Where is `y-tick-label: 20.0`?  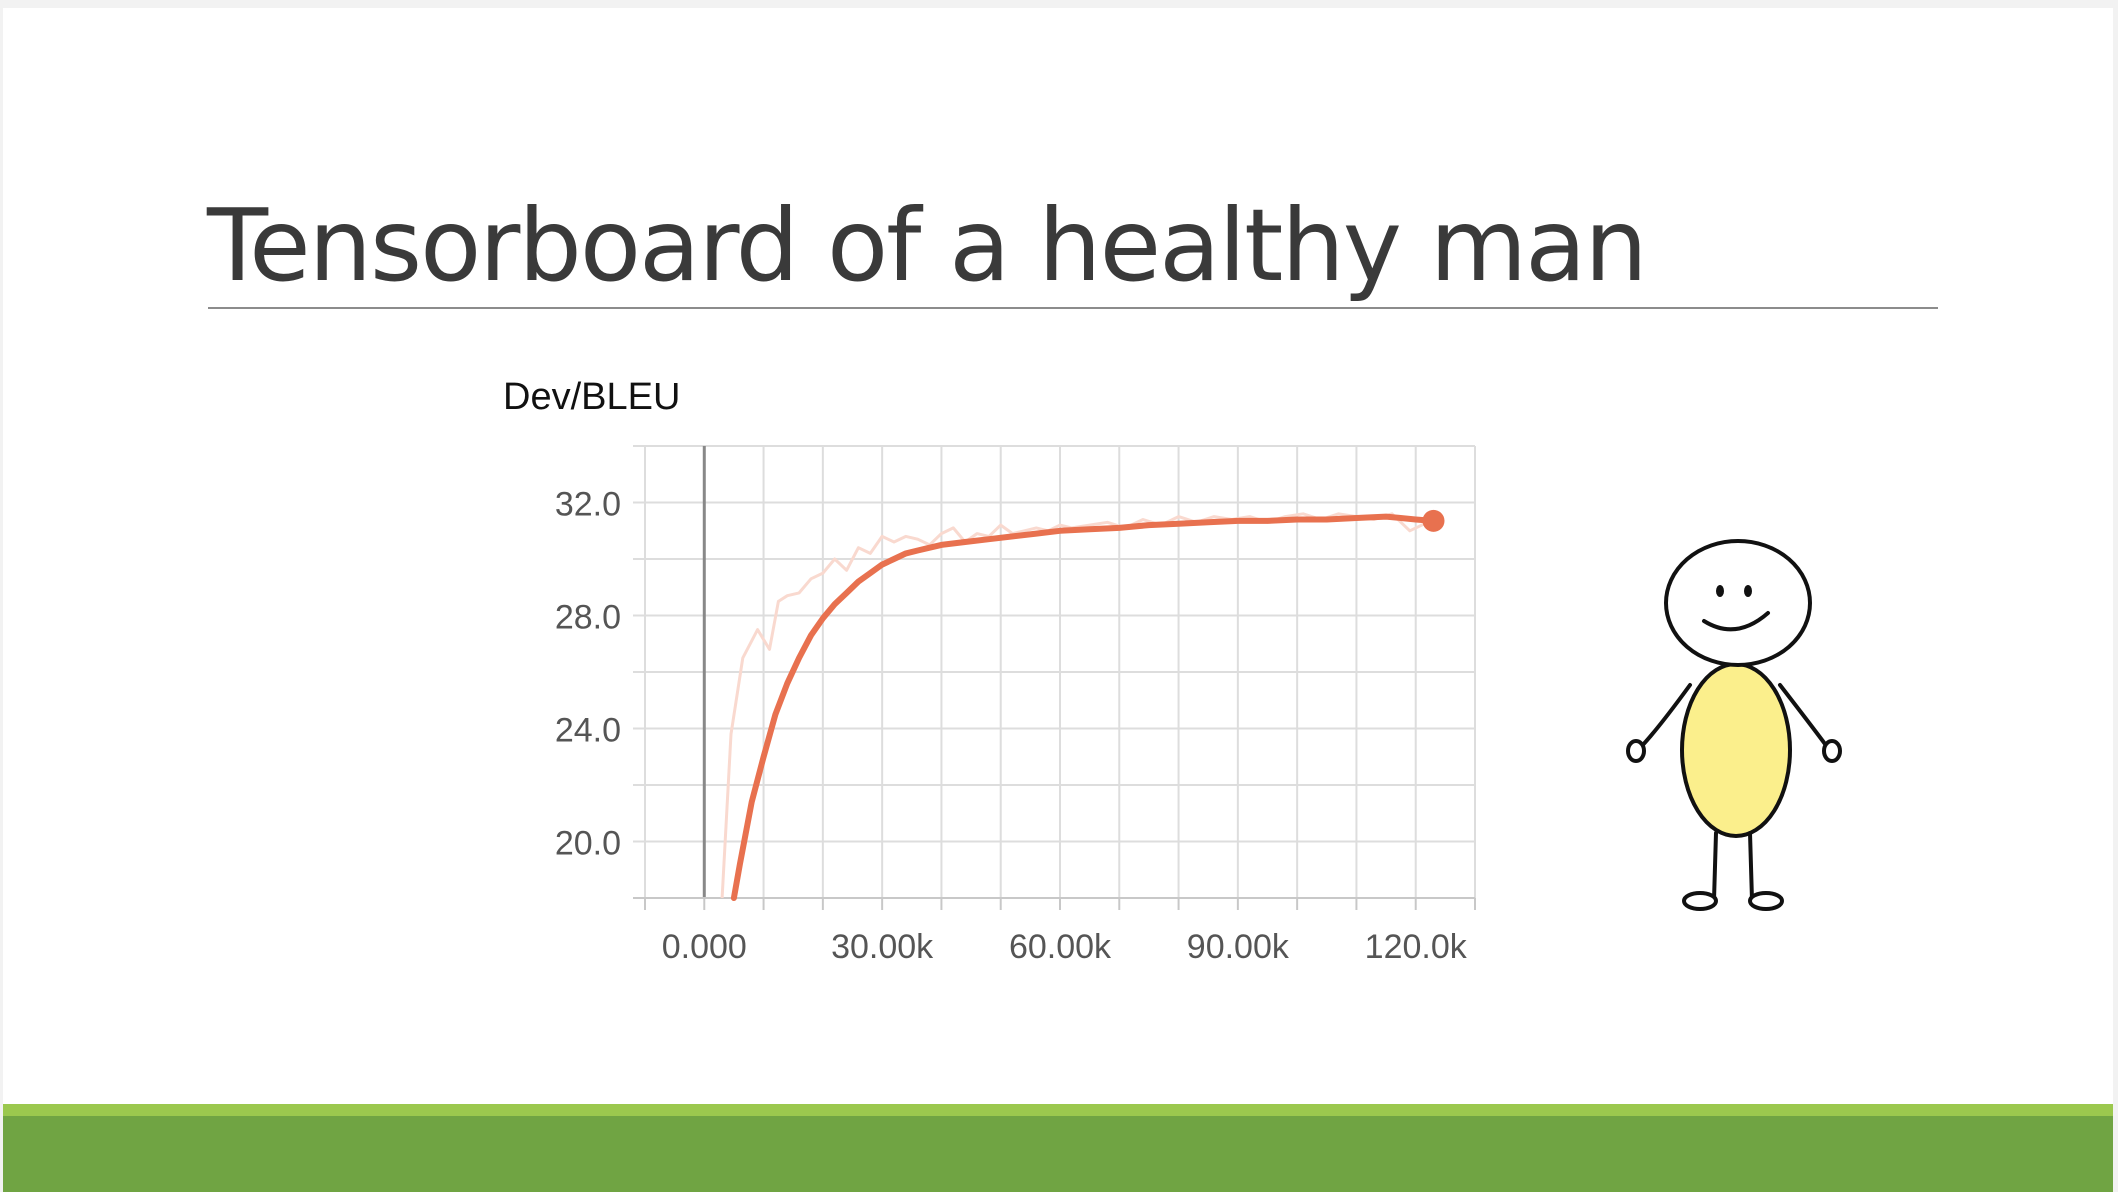
y-tick-label: 20.0 is located at coordinates (588, 844).